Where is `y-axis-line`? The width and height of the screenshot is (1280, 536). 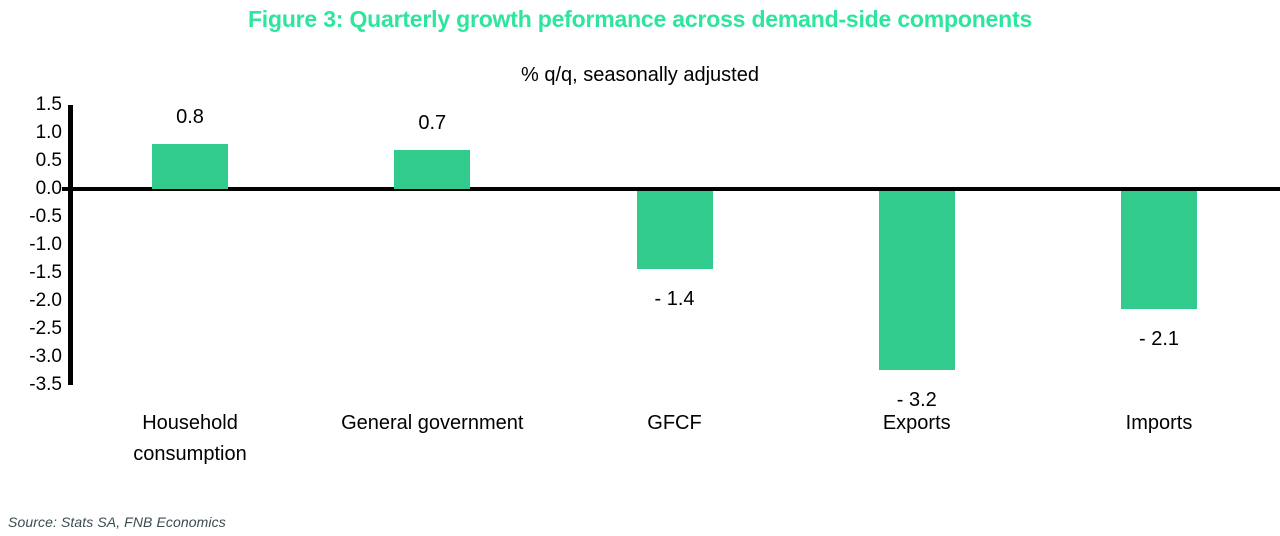
y-axis-line is located at coordinates (70, 245).